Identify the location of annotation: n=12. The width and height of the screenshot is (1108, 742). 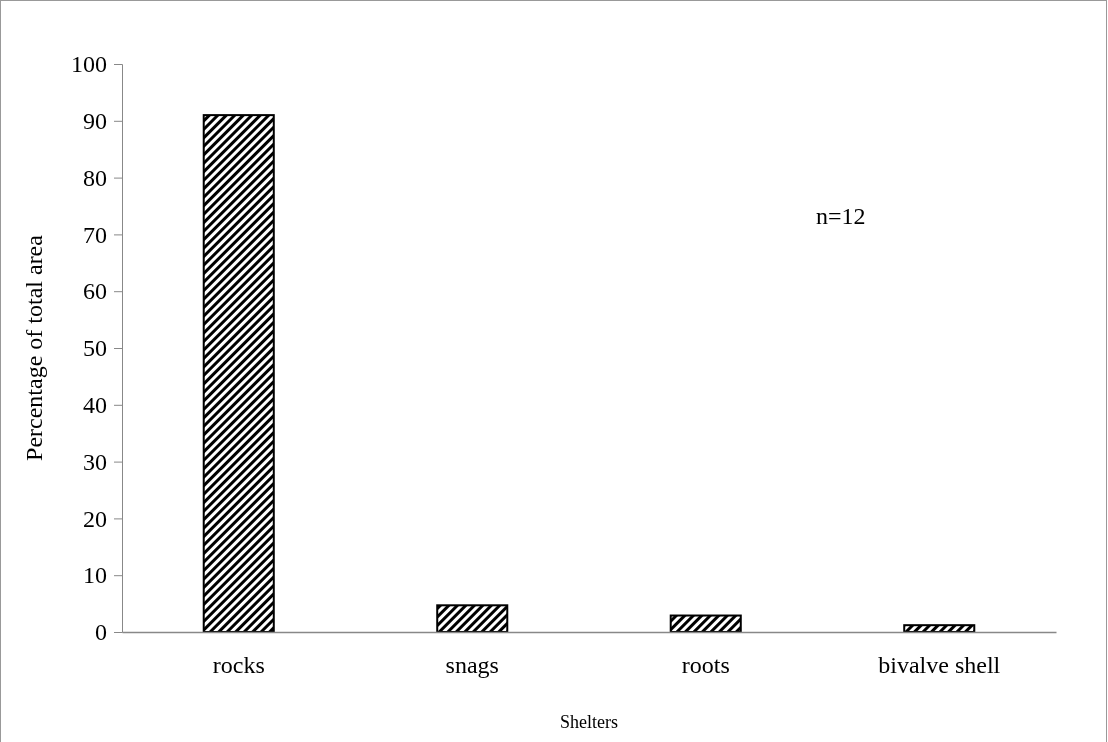
(841, 216).